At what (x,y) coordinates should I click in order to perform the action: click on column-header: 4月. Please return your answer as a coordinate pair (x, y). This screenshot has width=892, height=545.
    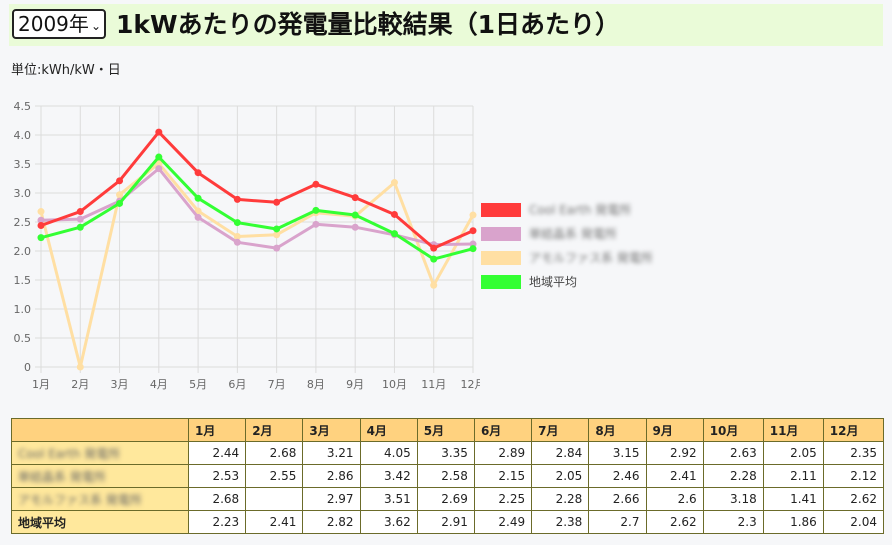
    Looking at the image, I should click on (388, 430).